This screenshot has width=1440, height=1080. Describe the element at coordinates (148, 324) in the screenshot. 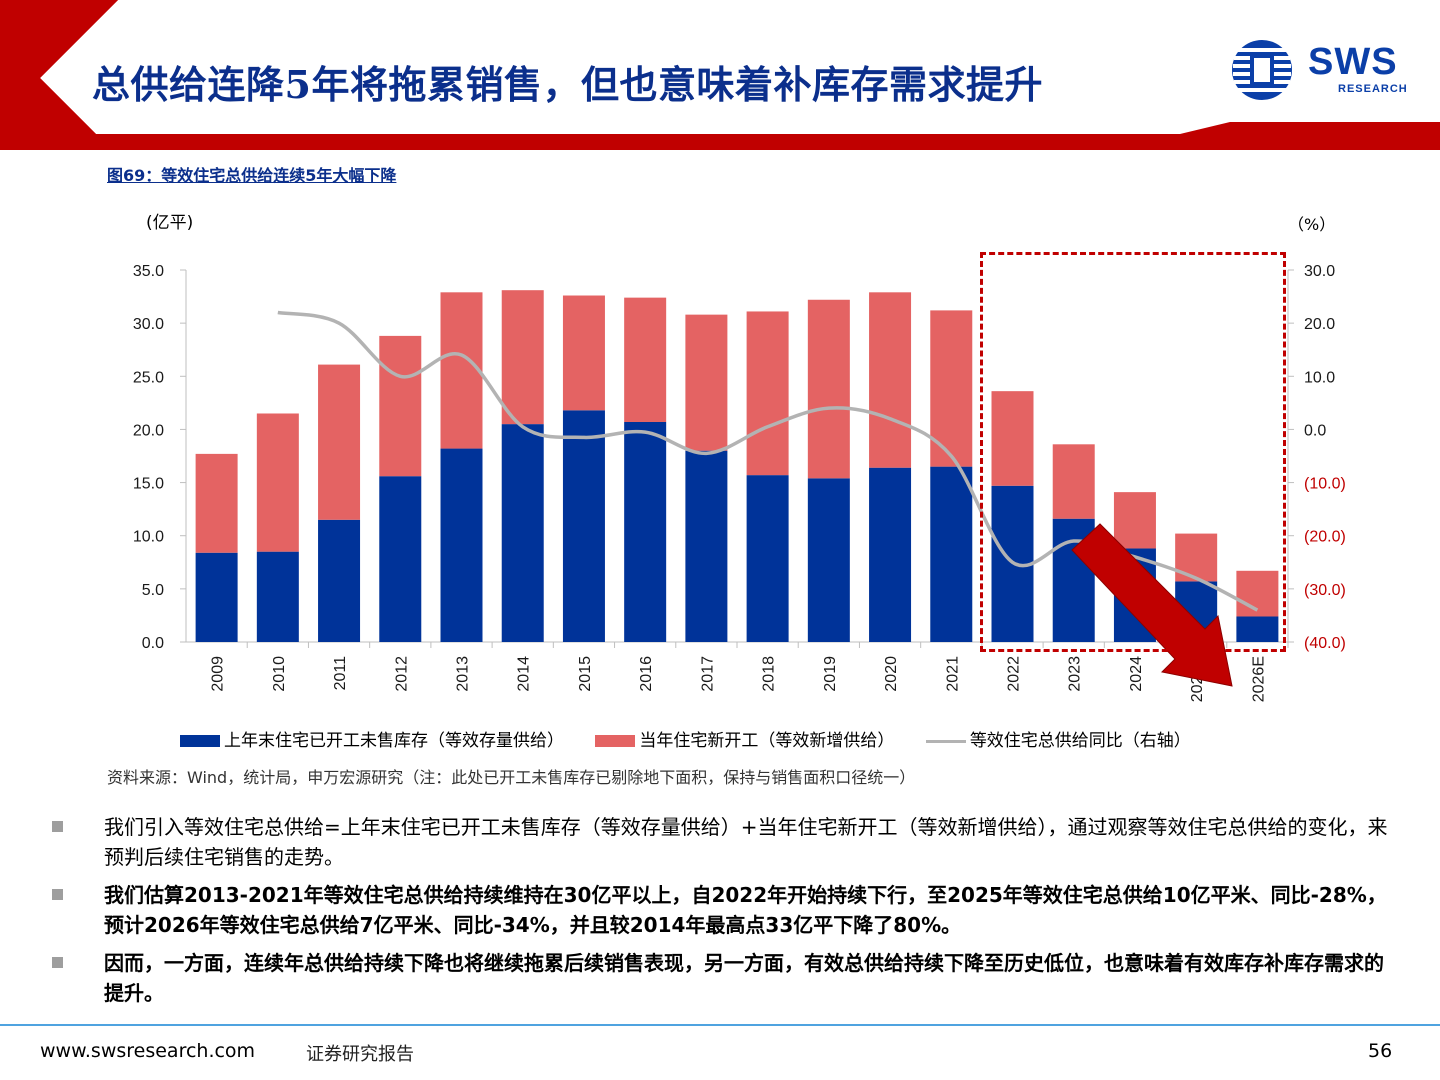

I see `left-tick-label: 30.0` at that location.